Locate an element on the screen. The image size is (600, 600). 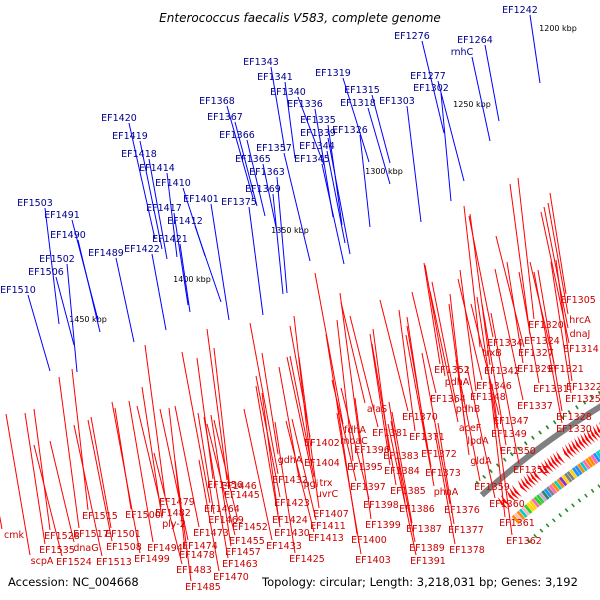
forward-gene-label: EF1506 is located at coordinates (46, 272).